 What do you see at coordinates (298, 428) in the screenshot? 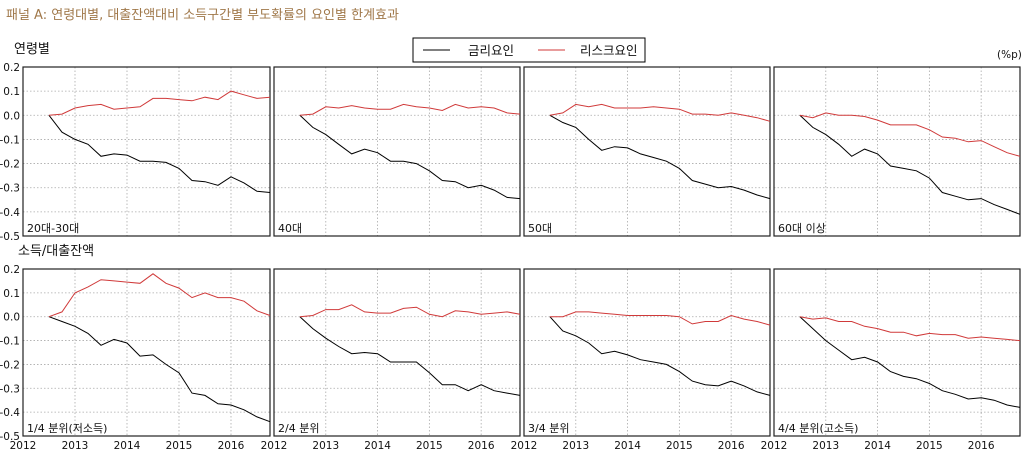
I see `panel-label: 2/4 분위` at bounding box center [298, 428].